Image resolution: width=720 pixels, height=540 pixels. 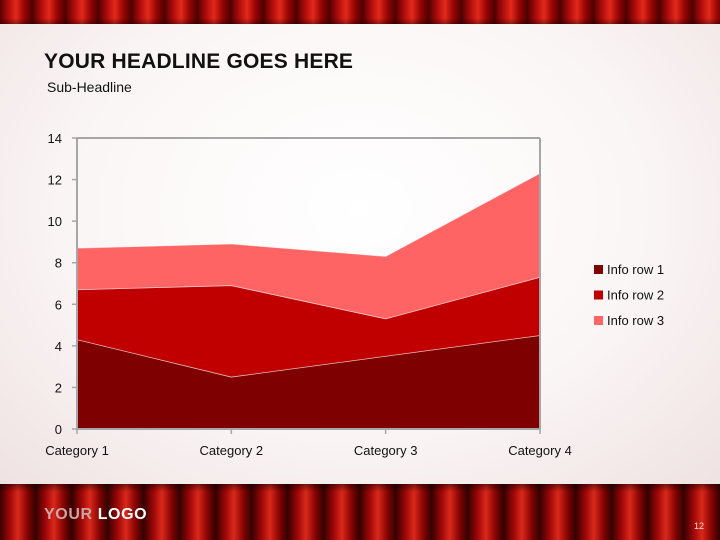 What do you see at coordinates (540, 450) in the screenshot?
I see `x-tick-label: Category 4` at bounding box center [540, 450].